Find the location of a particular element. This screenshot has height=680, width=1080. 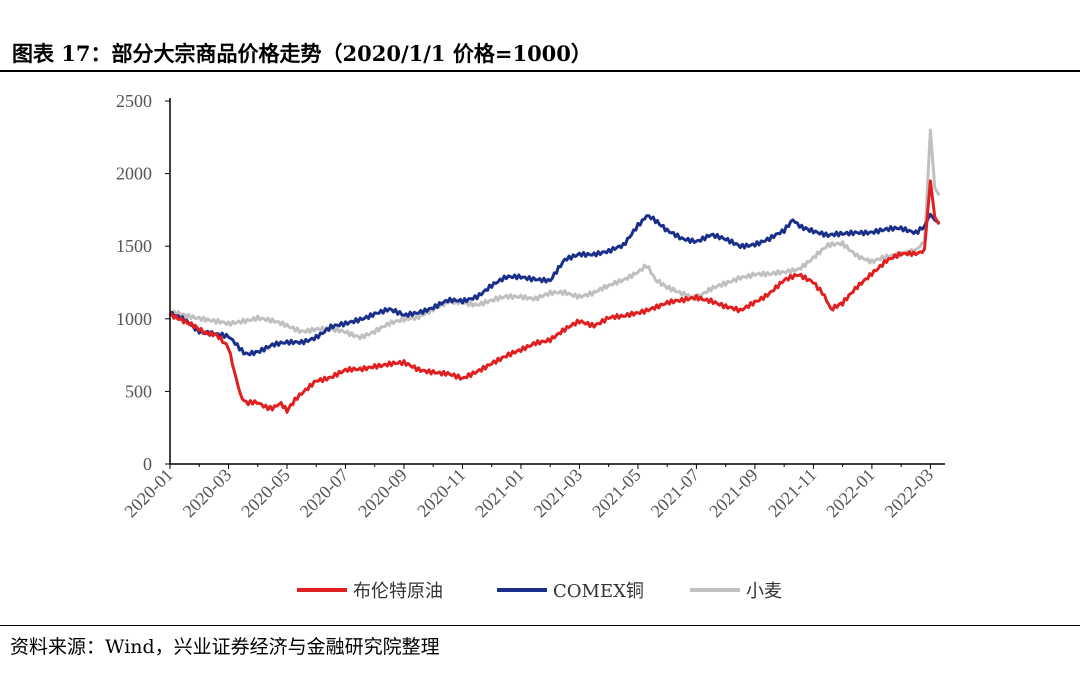

legend-label: 布伦特原油 is located at coordinates (398, 591).